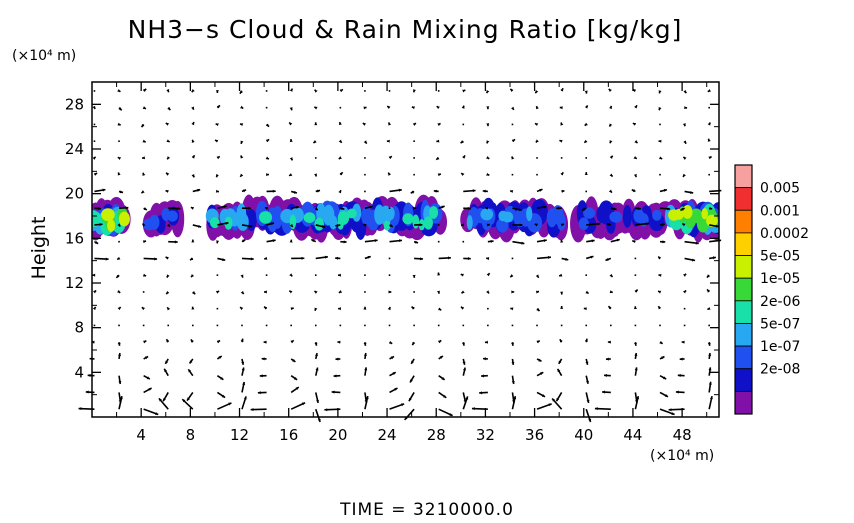  What do you see at coordinates (780, 347) in the screenshot?
I see `colorbar-label: 1e-07` at bounding box center [780, 347].